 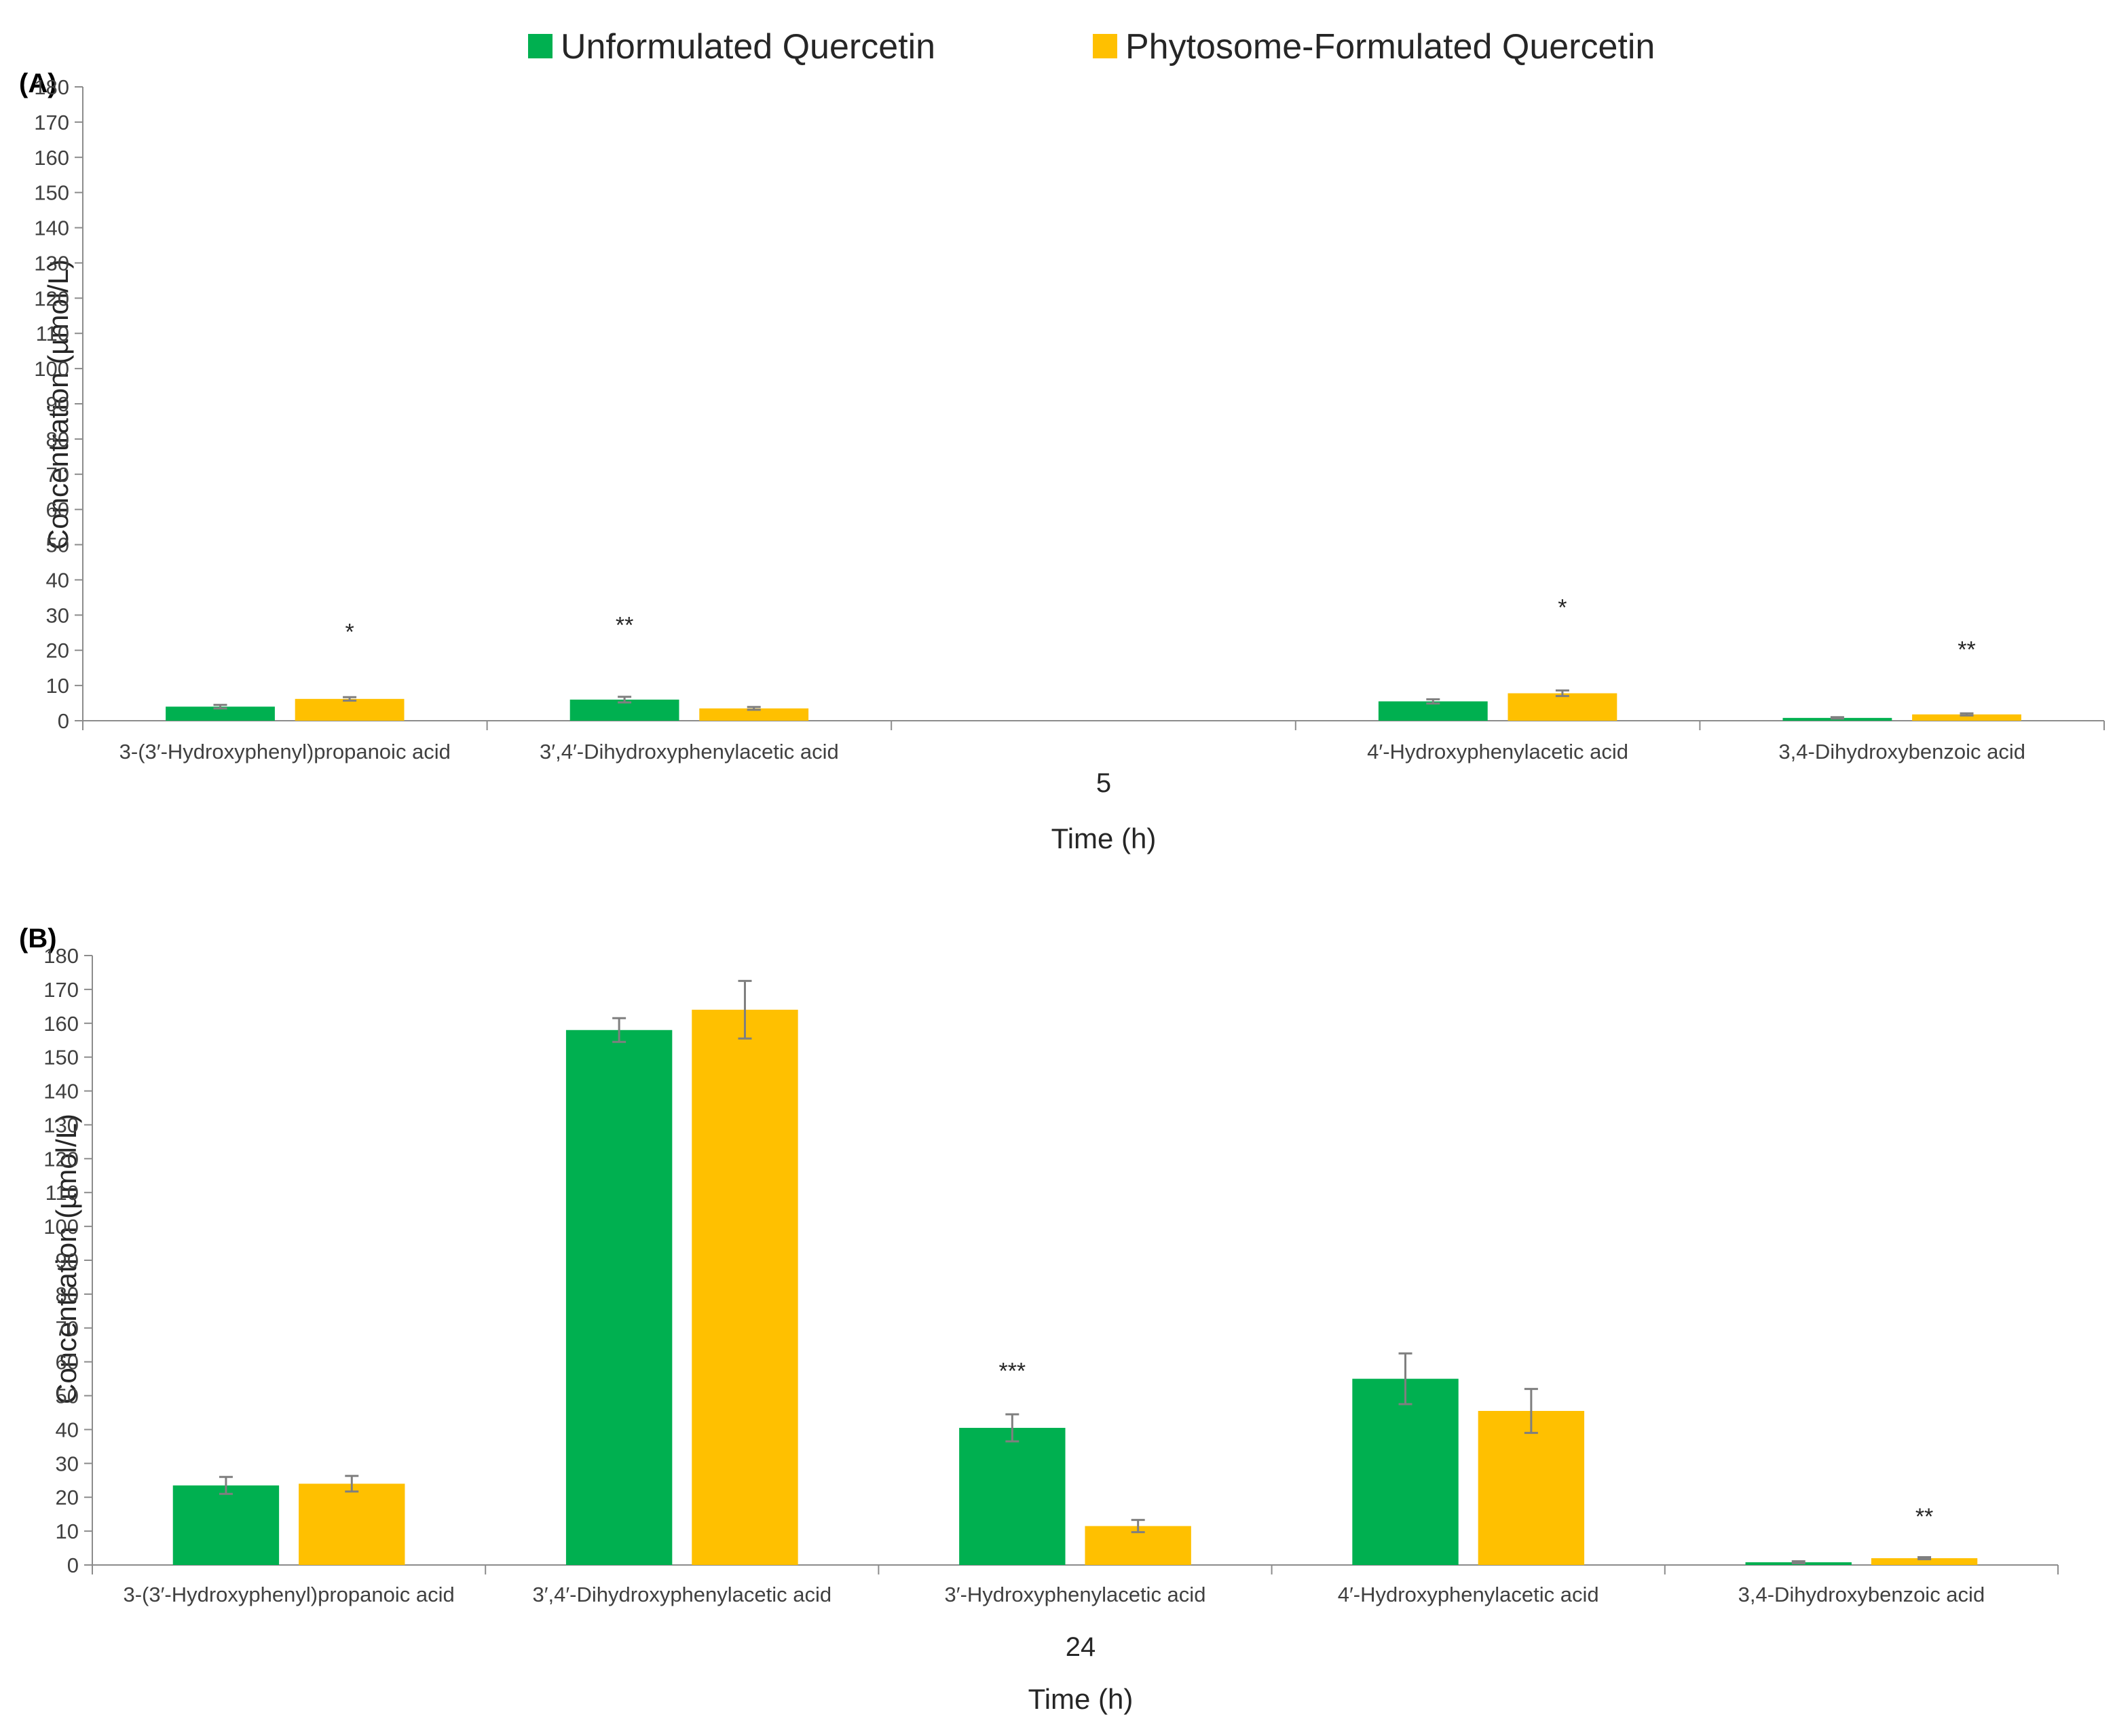 I want to click on panel-a-y-axis-title: Concentration (µmol/L), so click(x=58, y=405).